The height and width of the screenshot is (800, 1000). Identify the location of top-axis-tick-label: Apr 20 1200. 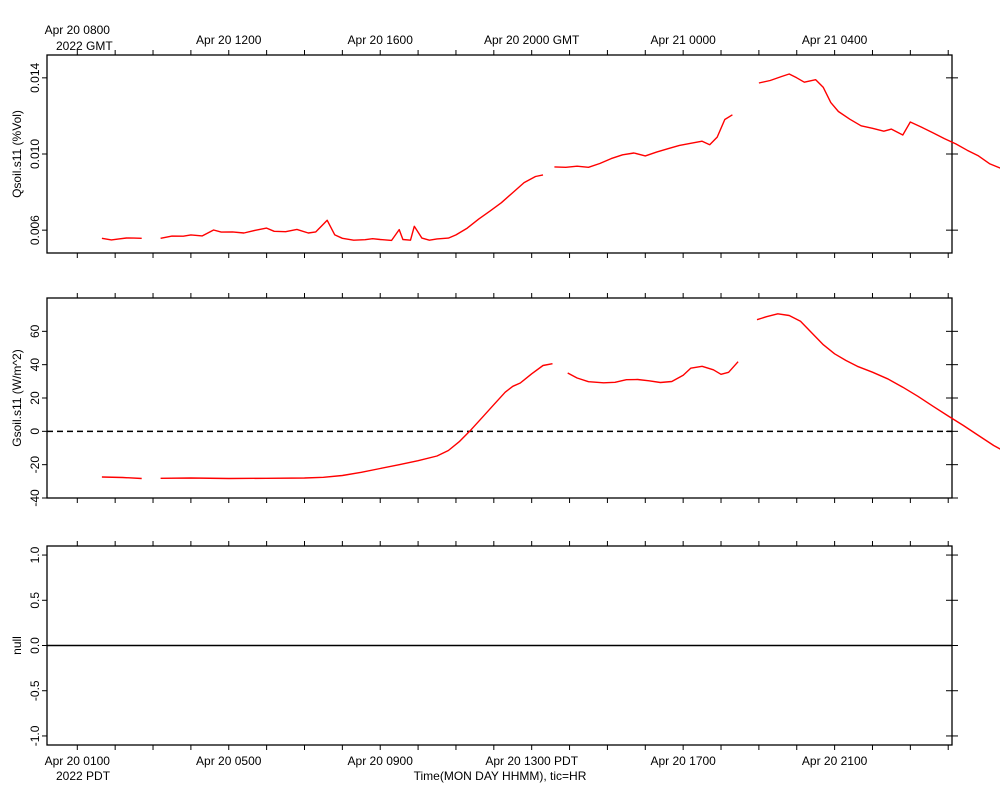
(229, 40).